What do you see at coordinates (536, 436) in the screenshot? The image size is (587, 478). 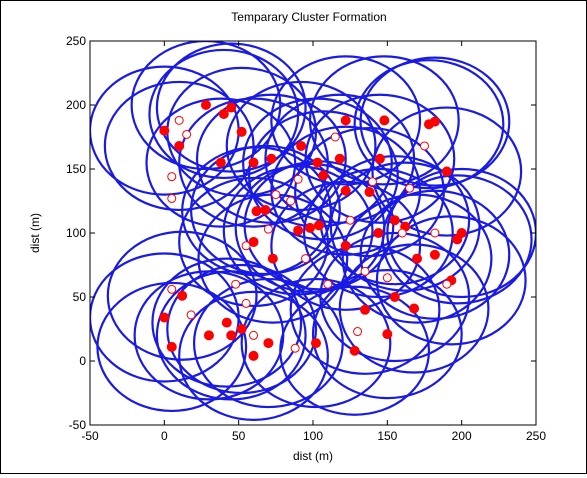 I see `x-tick-label: 250` at bounding box center [536, 436].